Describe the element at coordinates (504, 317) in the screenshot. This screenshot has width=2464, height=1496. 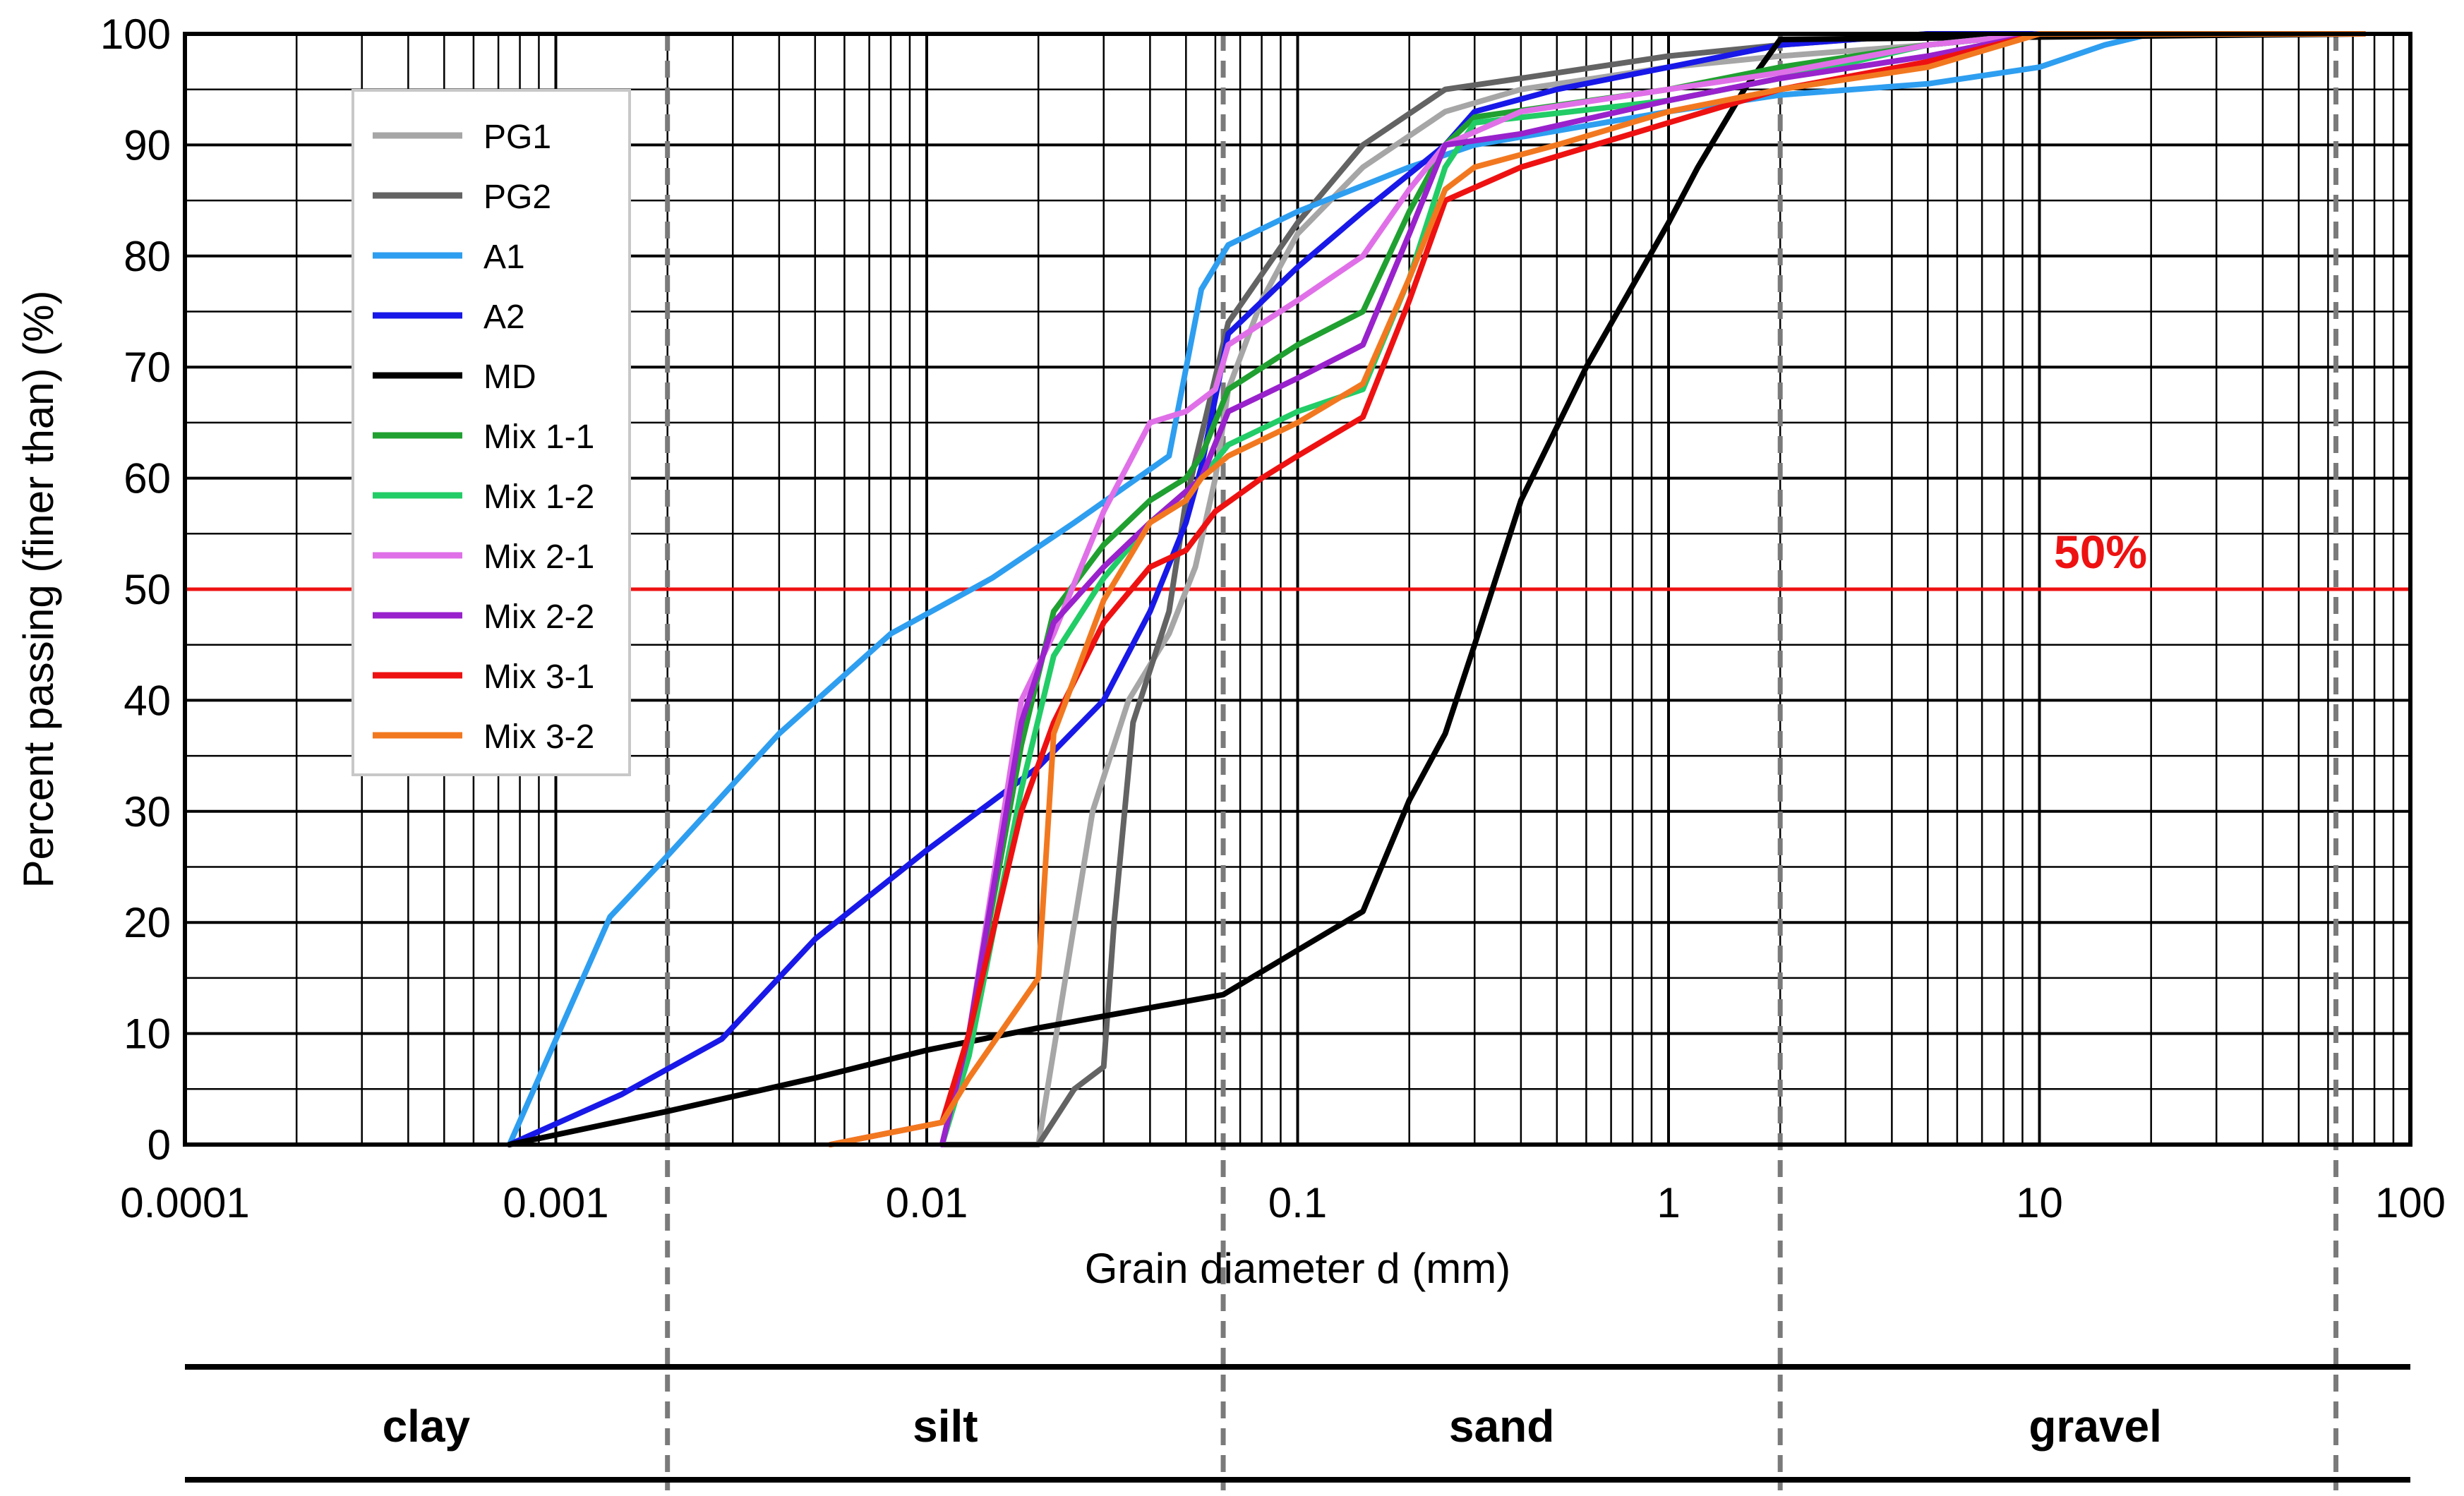
I see `legend-label: A2` at that location.